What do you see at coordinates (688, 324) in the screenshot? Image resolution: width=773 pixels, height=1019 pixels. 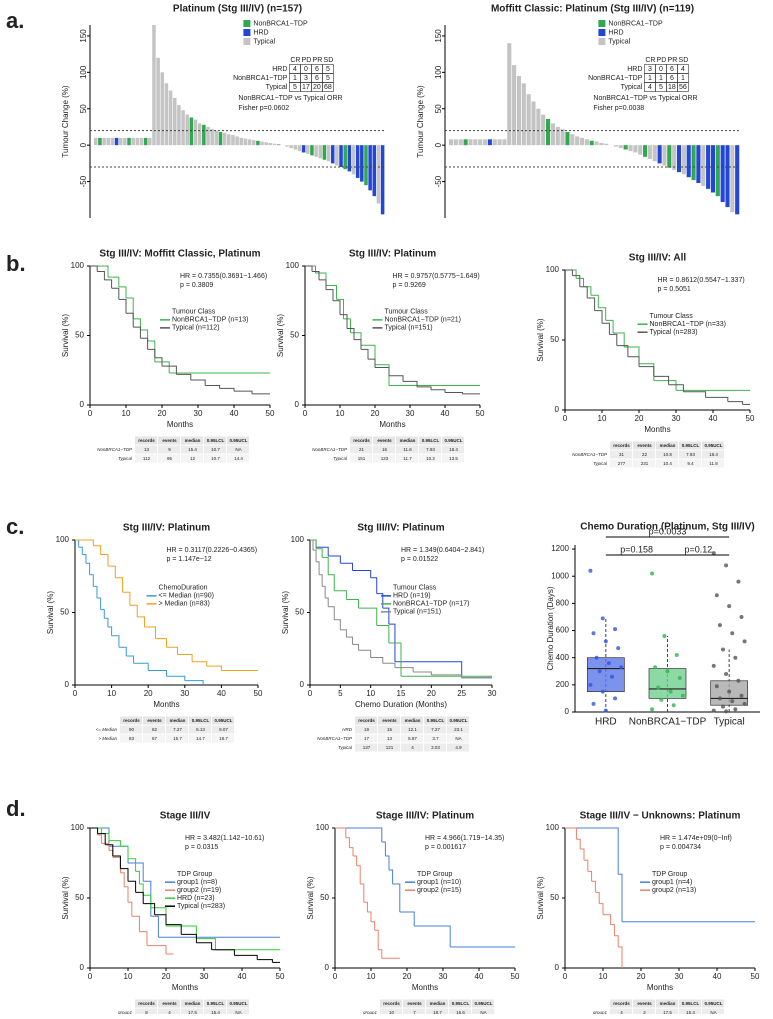 I see `legend-label: NonBRCA1−TDP (n=33)` at bounding box center [688, 324].